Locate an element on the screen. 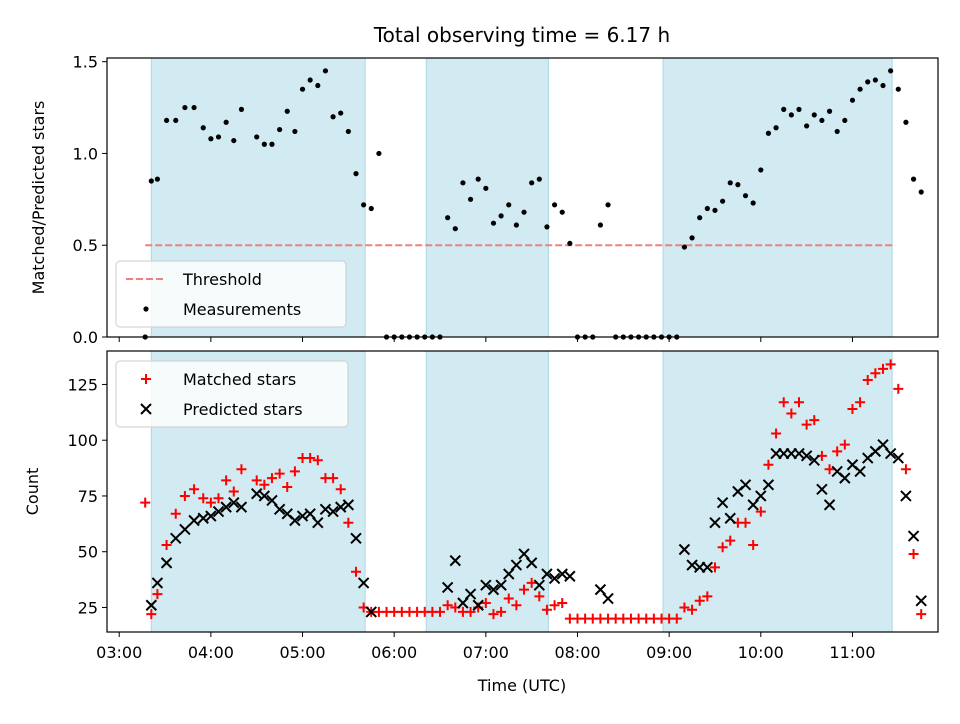  legend-matched-swatch is located at coordinates (146, 379).